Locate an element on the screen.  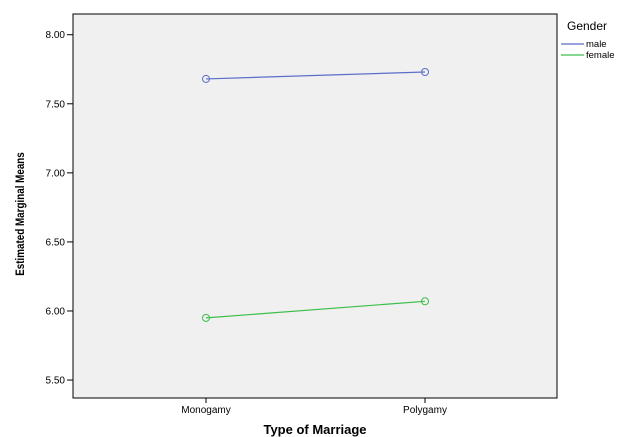
y-tick-label: 6.00 is located at coordinates (56, 311).